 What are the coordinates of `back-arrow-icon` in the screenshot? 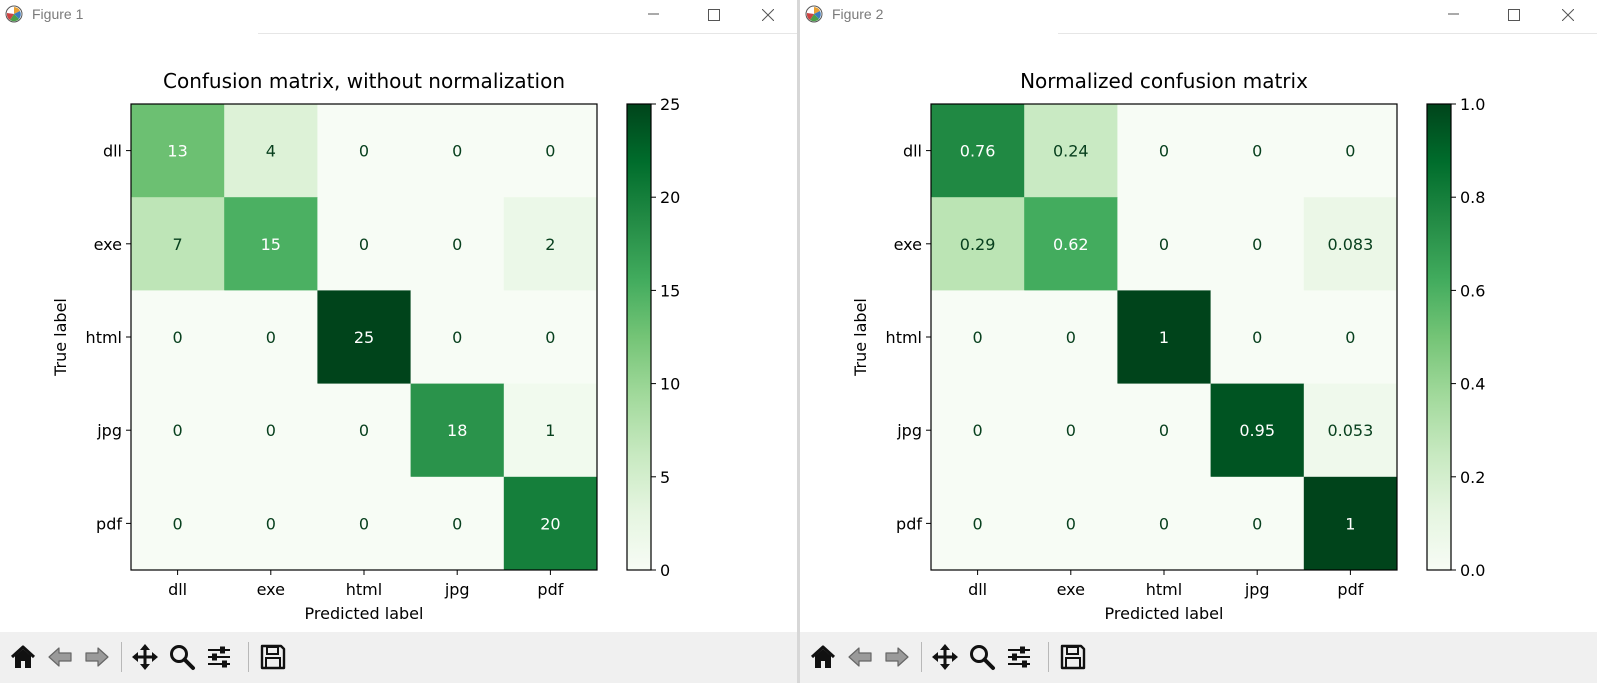 It's located at (860, 657).